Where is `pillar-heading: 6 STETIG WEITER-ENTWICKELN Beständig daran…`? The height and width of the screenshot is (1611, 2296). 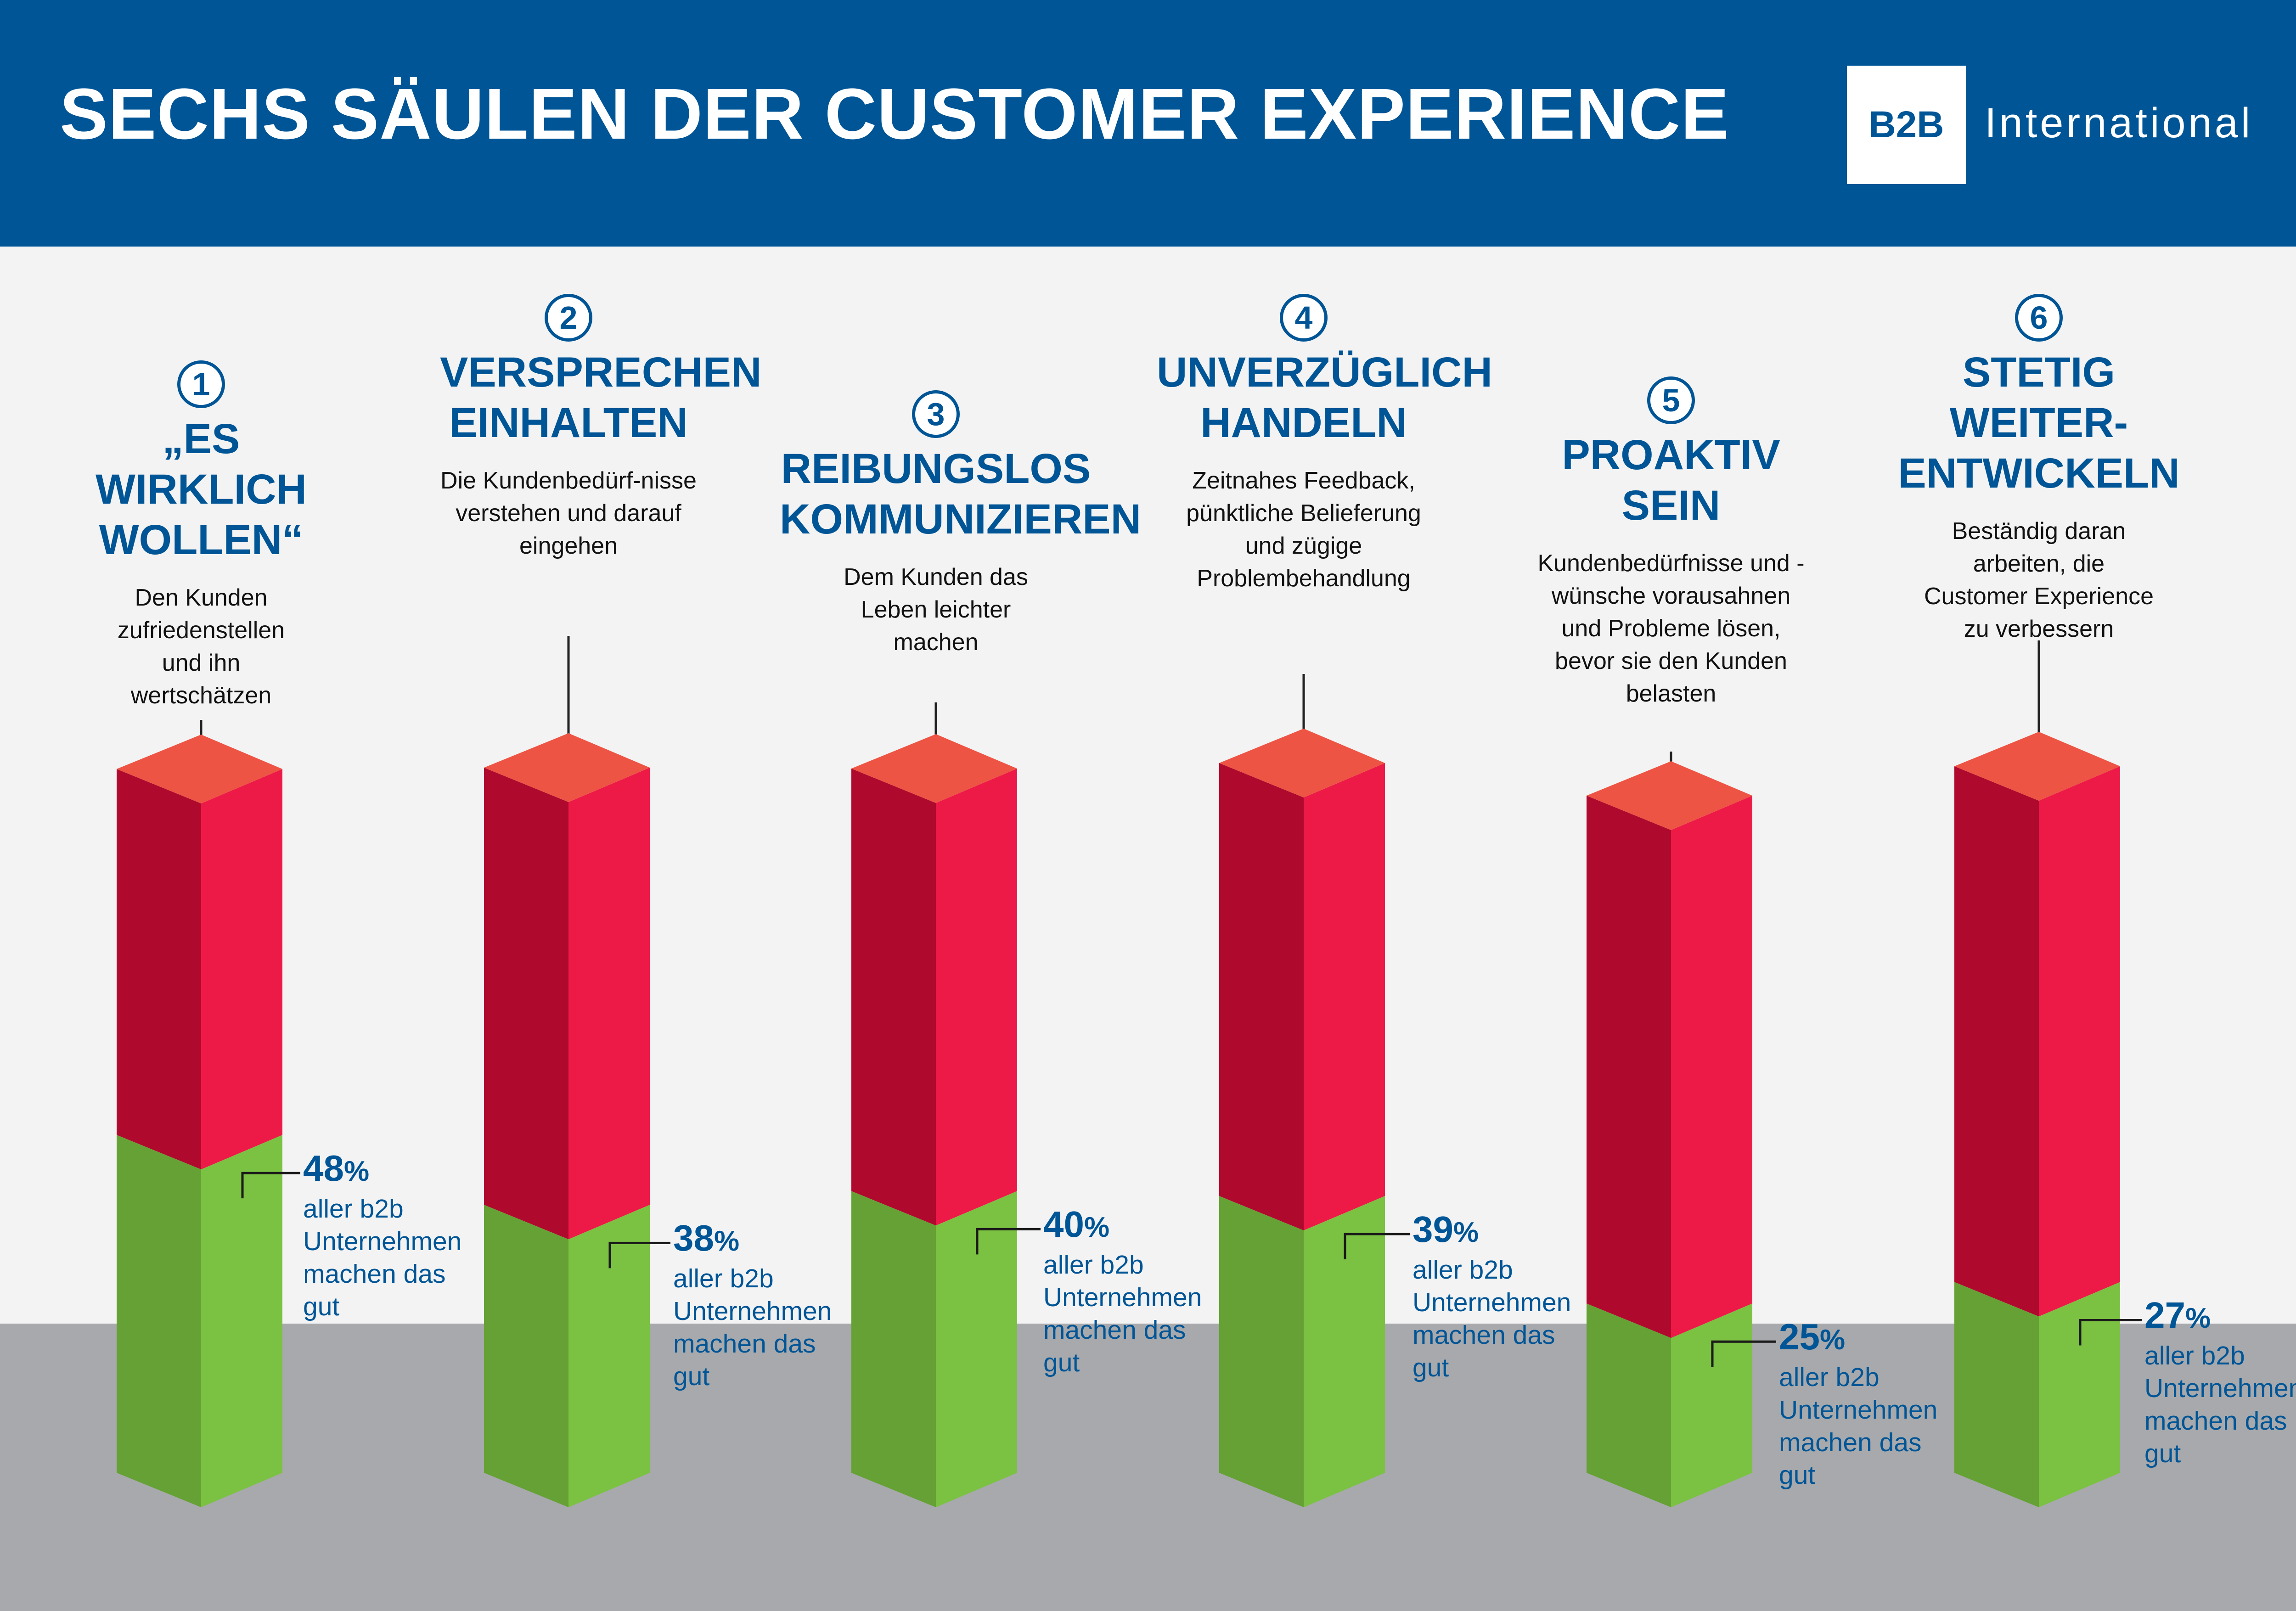 pillar-heading: 6 STETIG WEITER-ENTWICKELN Beständig daran… is located at coordinates (2039, 470).